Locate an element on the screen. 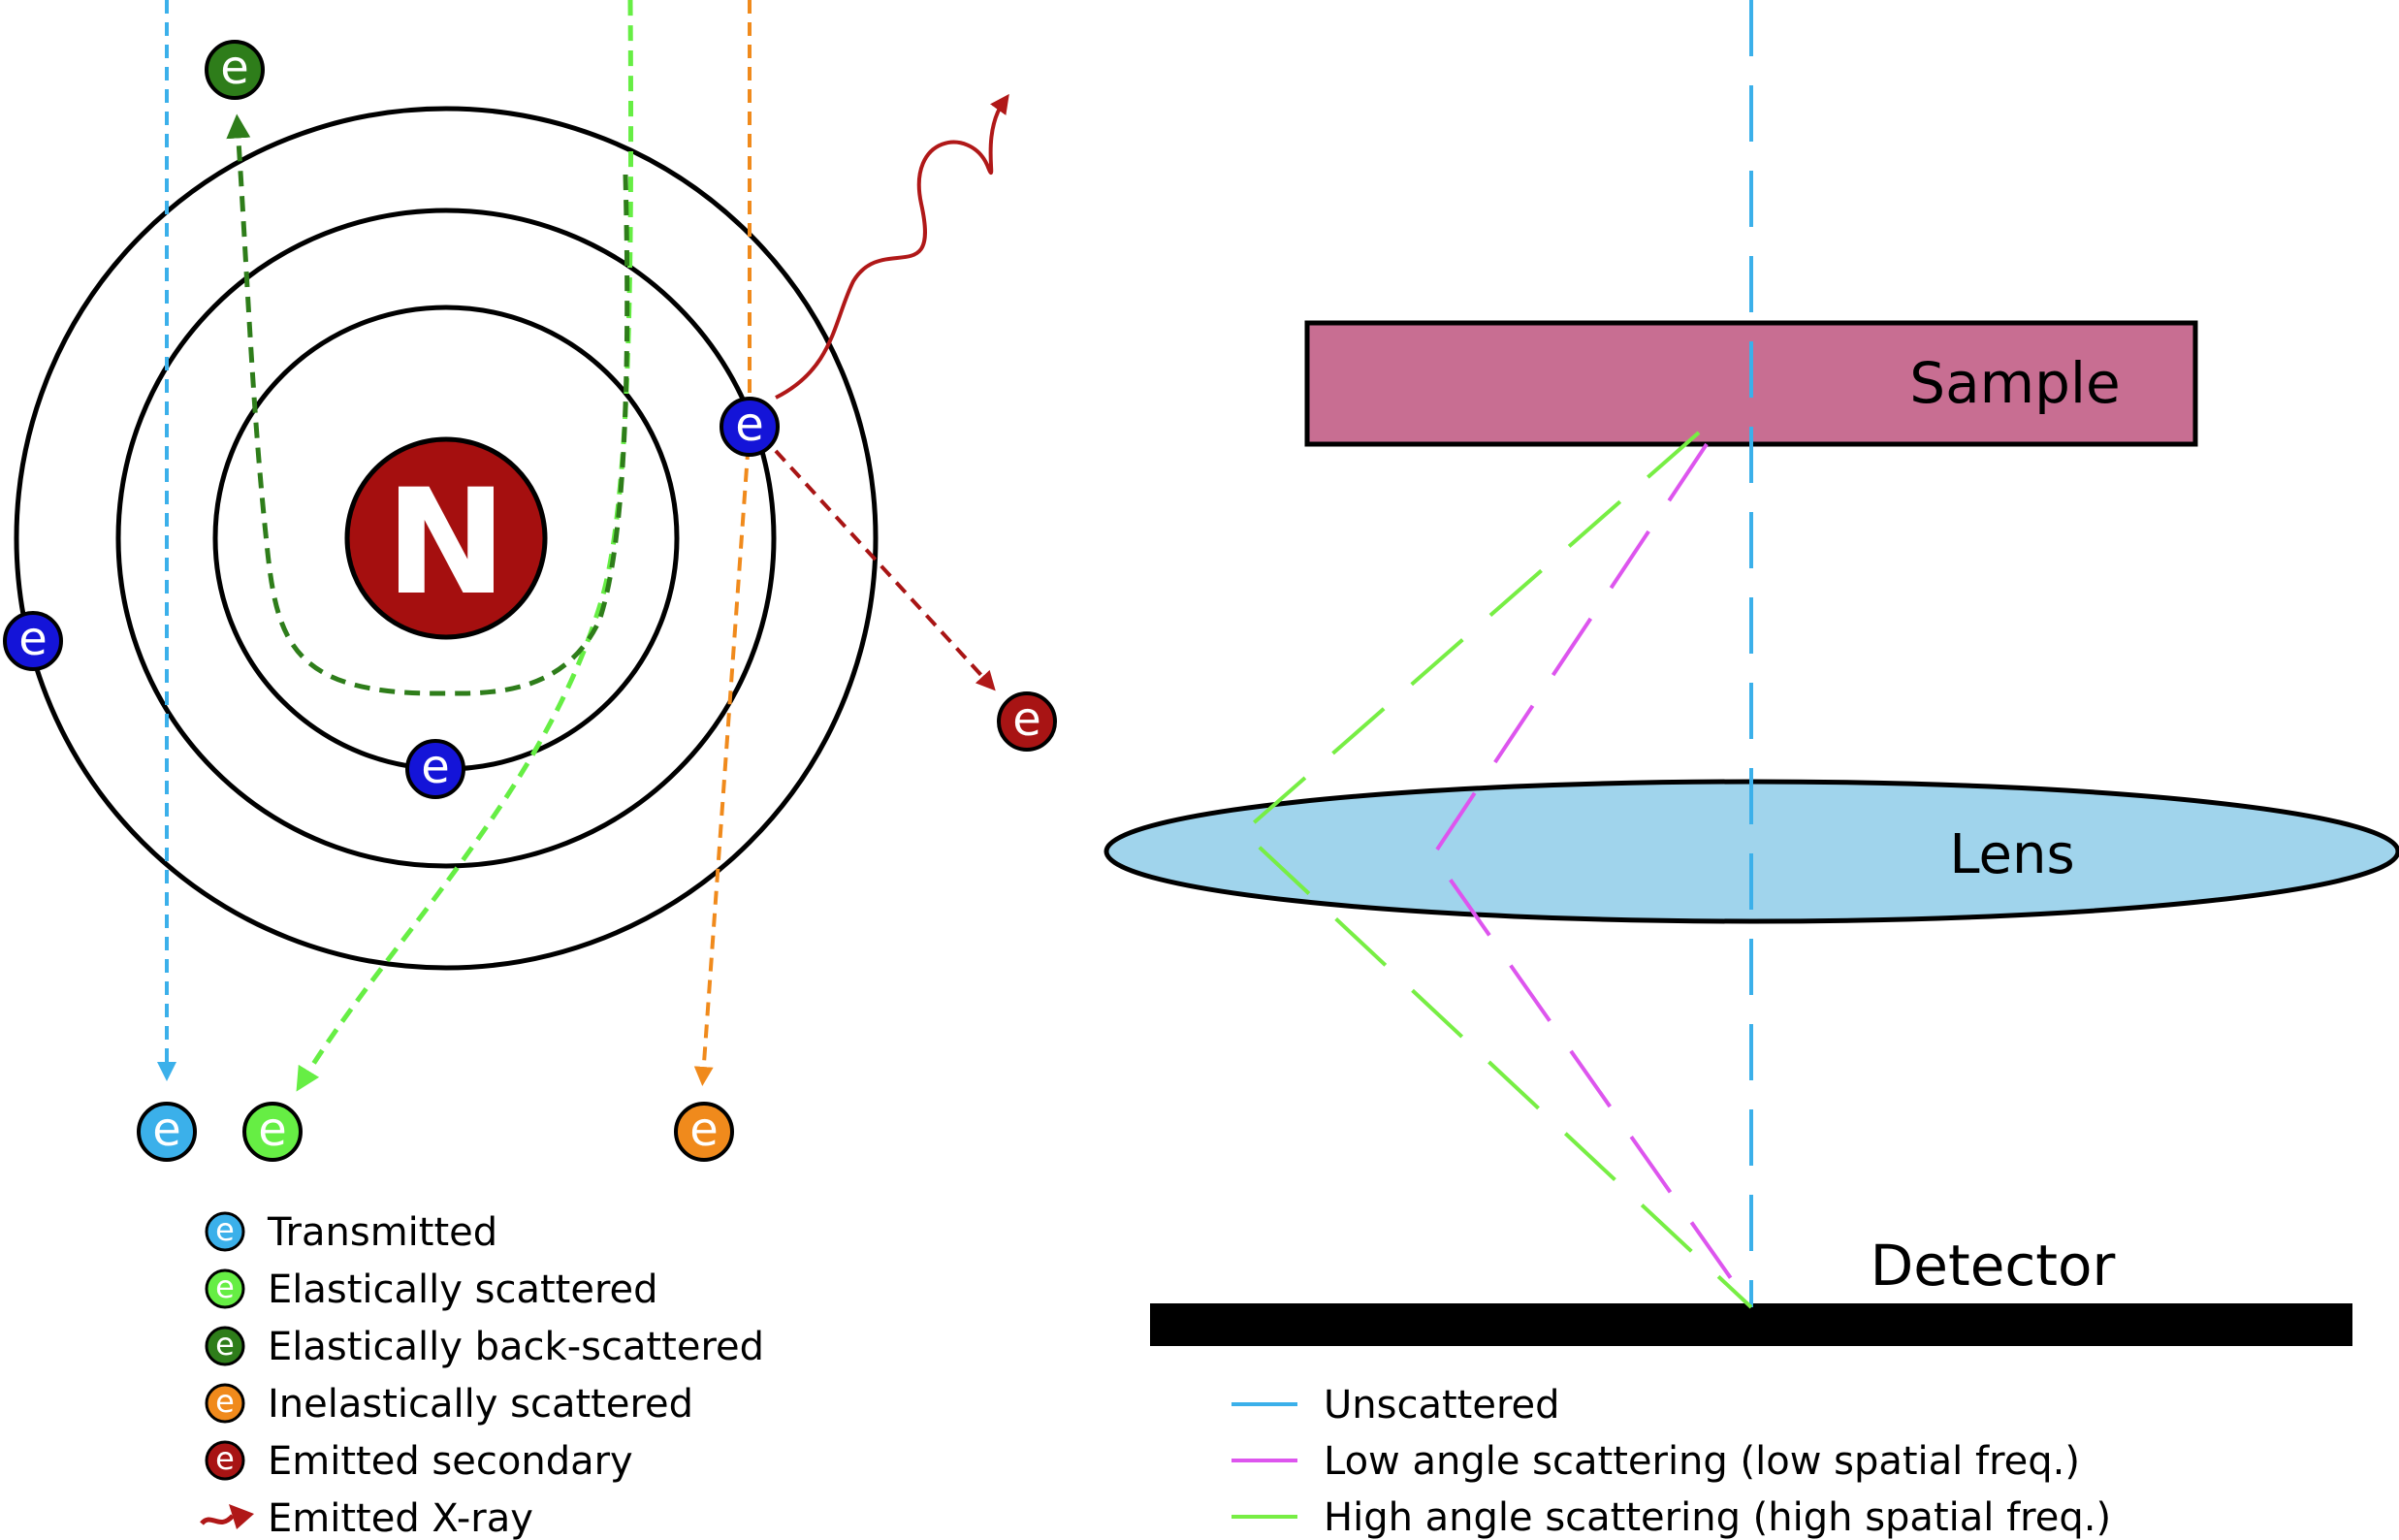 The image size is (2399, 1540). atom-legend-label: Elastically back-scattered is located at coordinates (516, 1347).